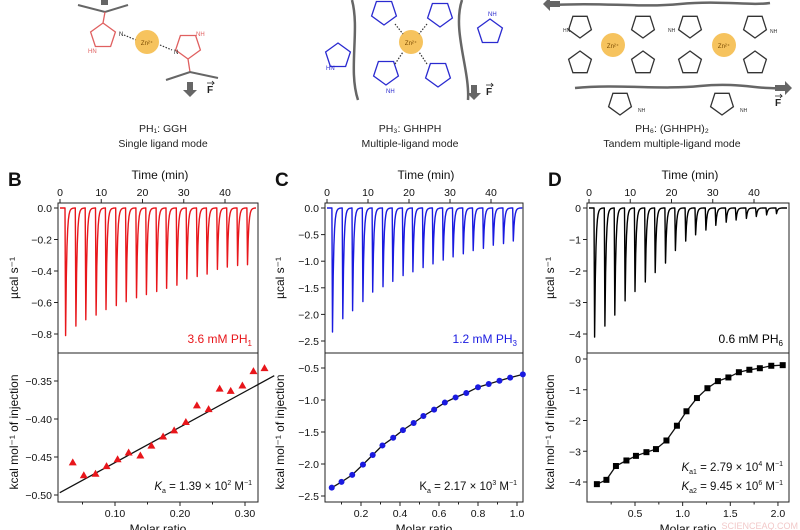 This screenshot has height=530, width=800. What do you see at coordinates (308, 315) in the screenshot?
I see `y-tick-label: −2.0` at bounding box center [308, 315].